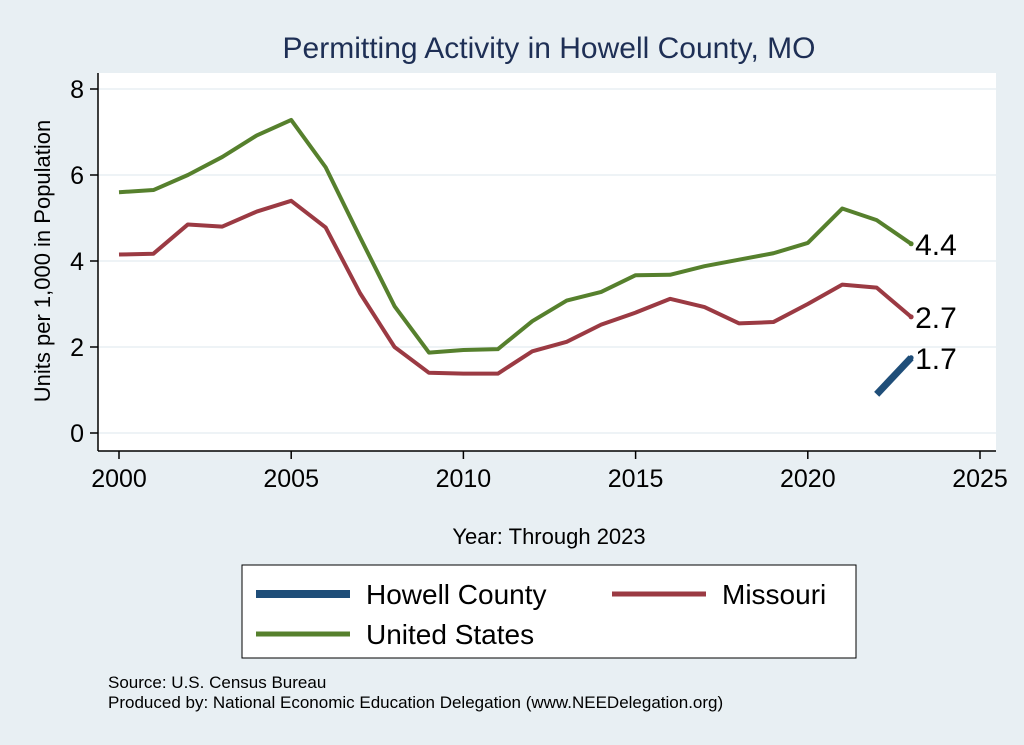  What do you see at coordinates (42, 261) in the screenshot?
I see `y-axis-label: Units per 1,000 in Population` at bounding box center [42, 261].